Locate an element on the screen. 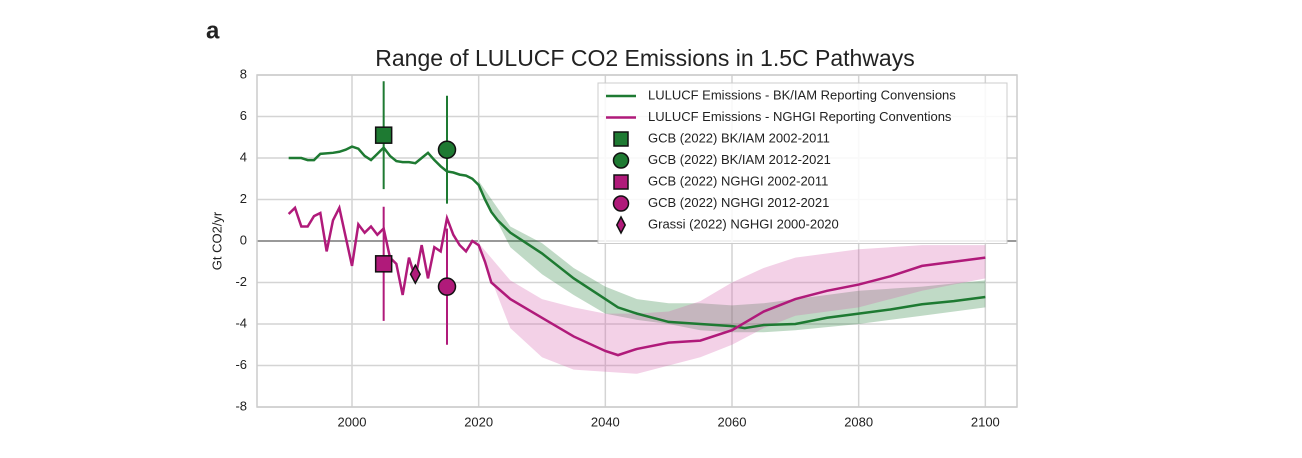  y-tick-label: 2 is located at coordinates (243, 198).